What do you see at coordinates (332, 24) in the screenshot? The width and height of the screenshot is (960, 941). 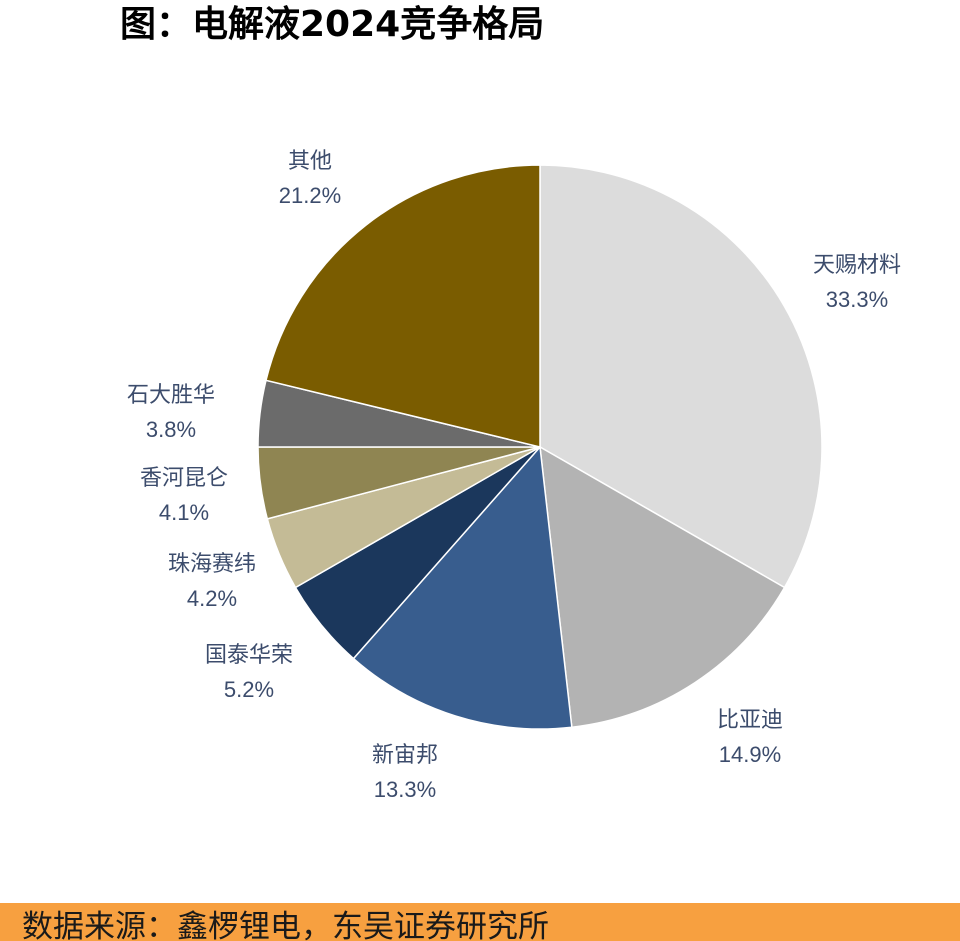 I see `chart-title: 图：电解液2024竞争格局` at bounding box center [332, 24].